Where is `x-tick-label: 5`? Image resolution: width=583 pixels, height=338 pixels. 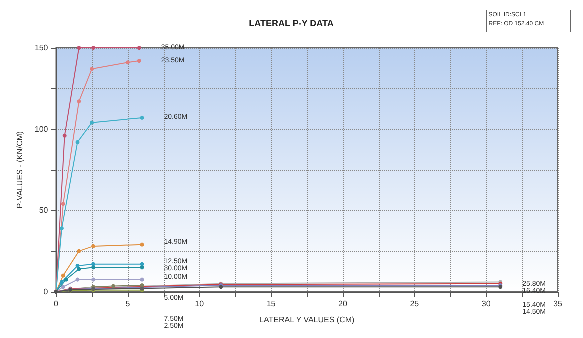
x-tick-label: 5 is located at coordinates (128, 304).